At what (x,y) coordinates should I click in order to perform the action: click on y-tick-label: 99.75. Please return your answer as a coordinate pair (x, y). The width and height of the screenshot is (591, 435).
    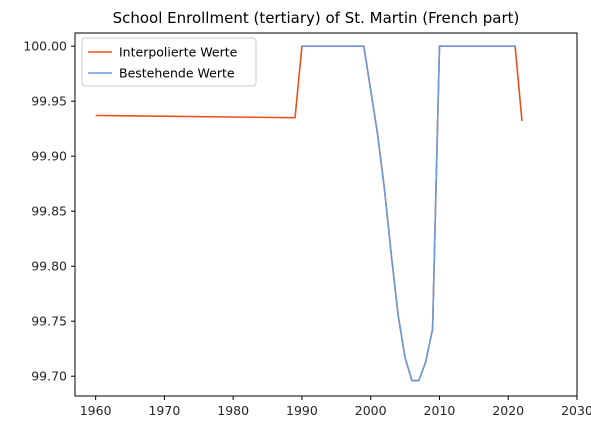
    Looking at the image, I should click on (49, 321).